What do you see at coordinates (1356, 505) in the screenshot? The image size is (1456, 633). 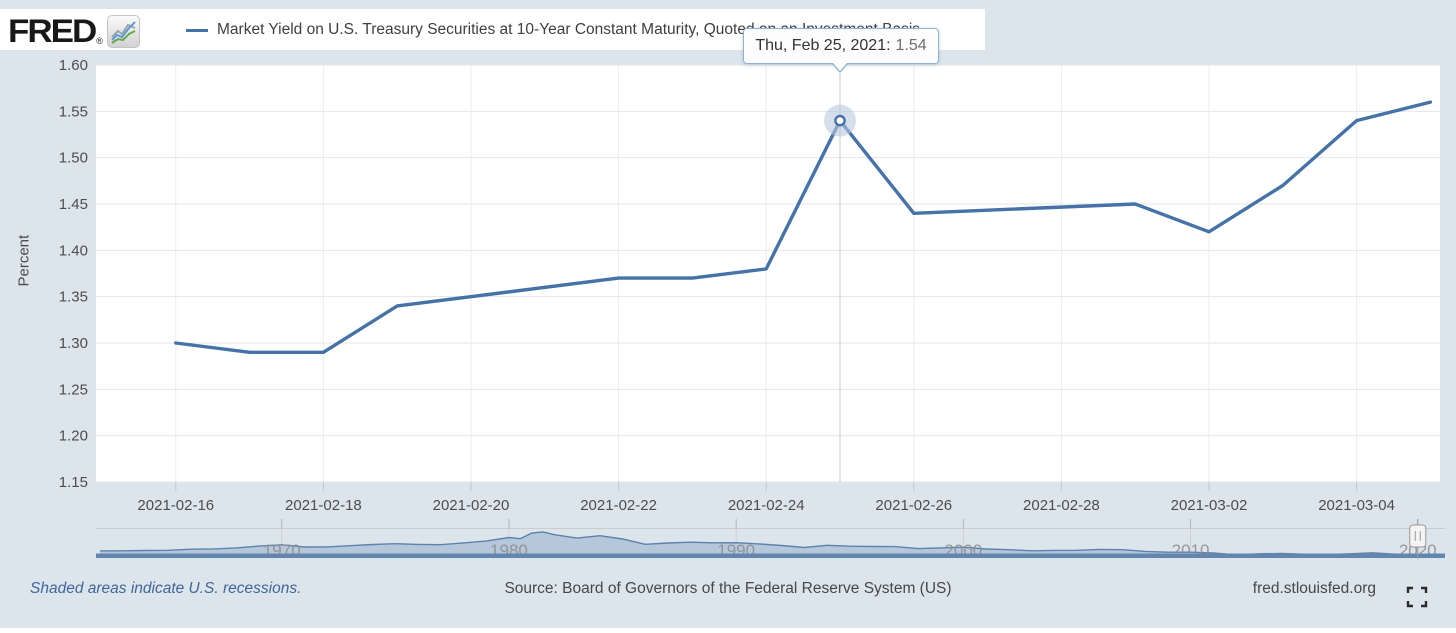 I see `x-tick-label: 2021-03-04` at bounding box center [1356, 505].